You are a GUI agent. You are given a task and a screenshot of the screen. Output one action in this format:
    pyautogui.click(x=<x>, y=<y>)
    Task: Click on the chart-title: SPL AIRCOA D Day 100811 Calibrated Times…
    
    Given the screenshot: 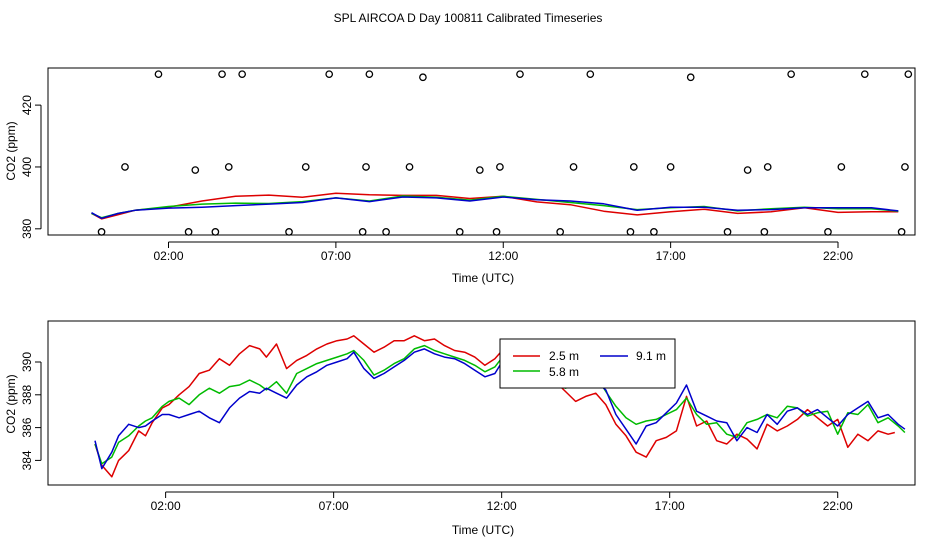 What is the action you would take?
    pyautogui.click(x=468, y=18)
    